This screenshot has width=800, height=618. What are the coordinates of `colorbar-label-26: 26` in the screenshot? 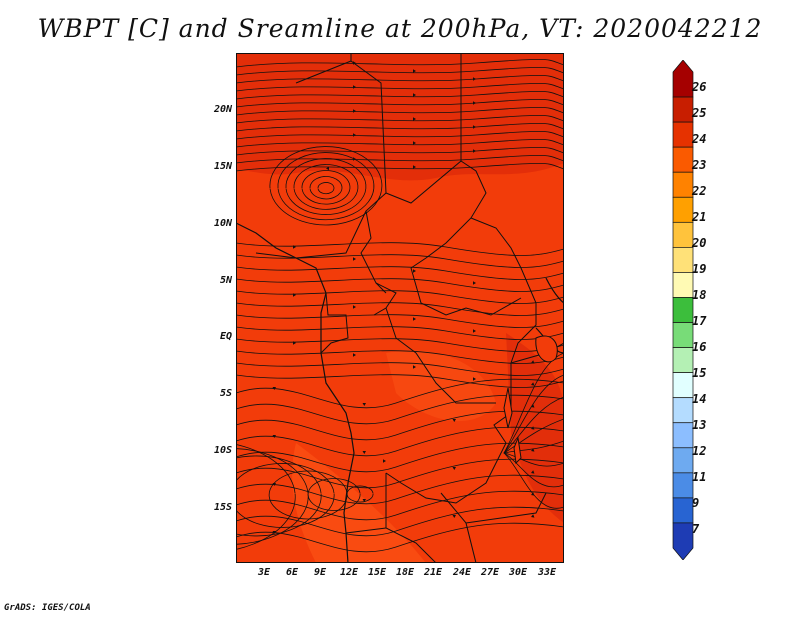 It's located at (699, 87).